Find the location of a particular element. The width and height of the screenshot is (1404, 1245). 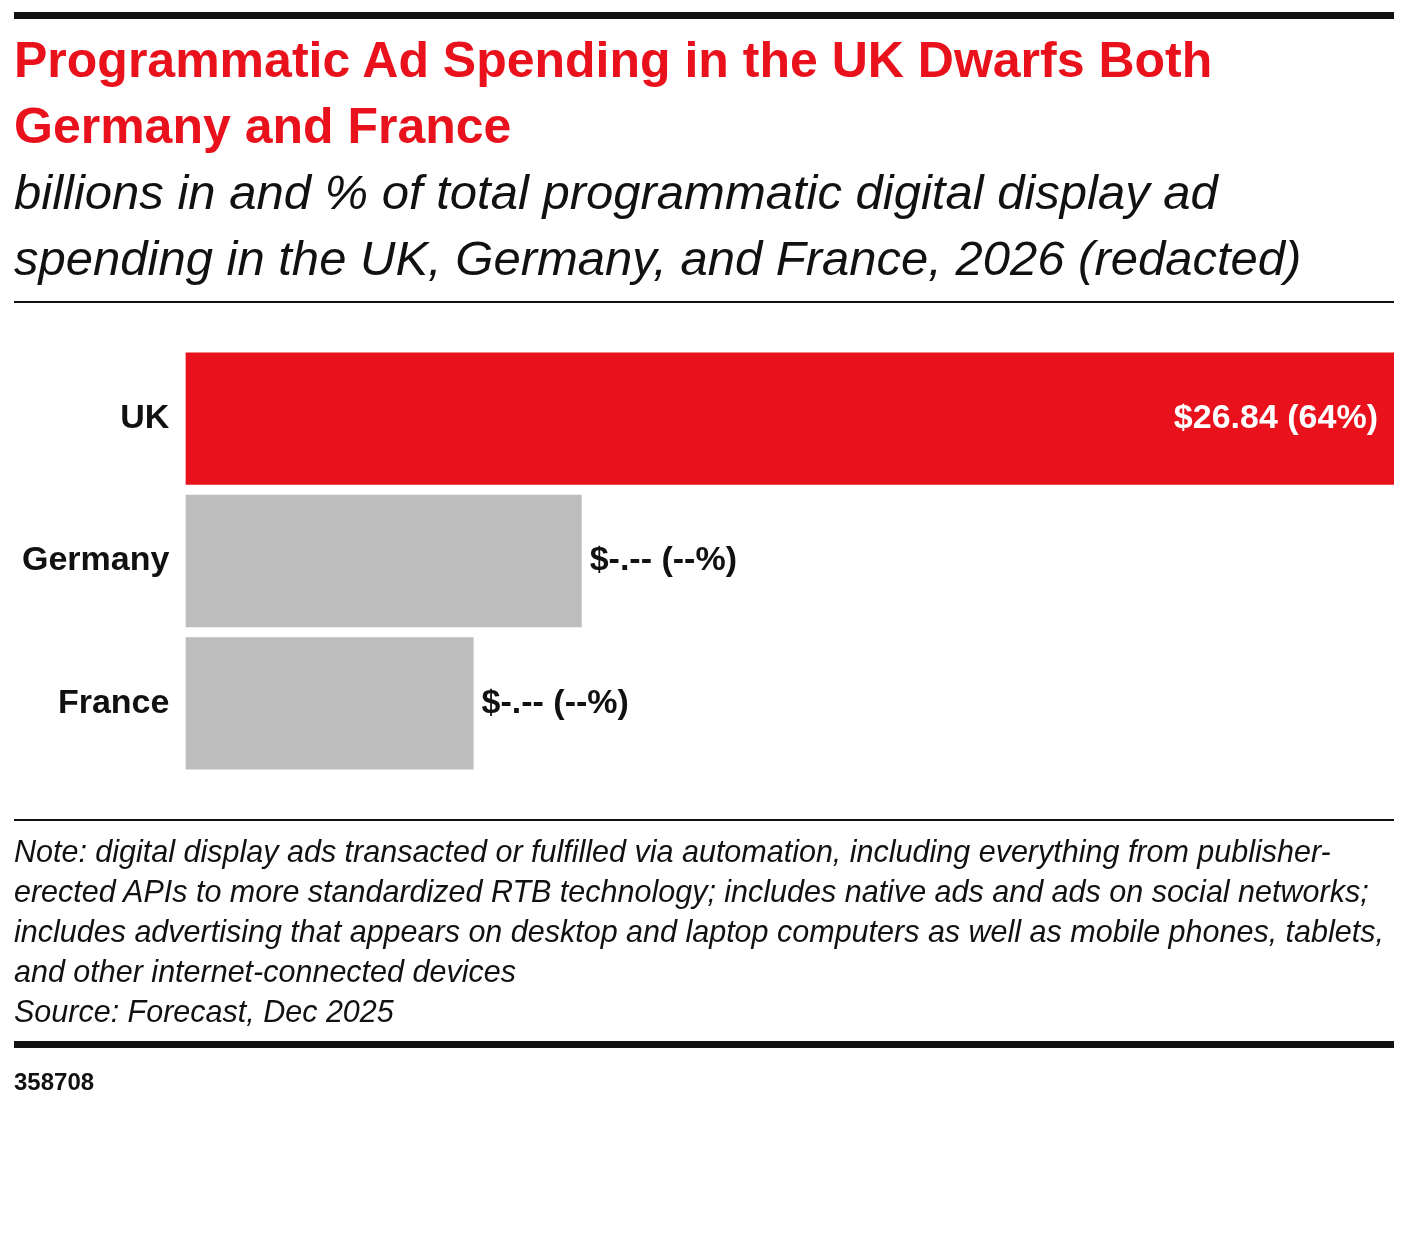

data-label: $26.84 (64%) is located at coordinates (1275, 415).